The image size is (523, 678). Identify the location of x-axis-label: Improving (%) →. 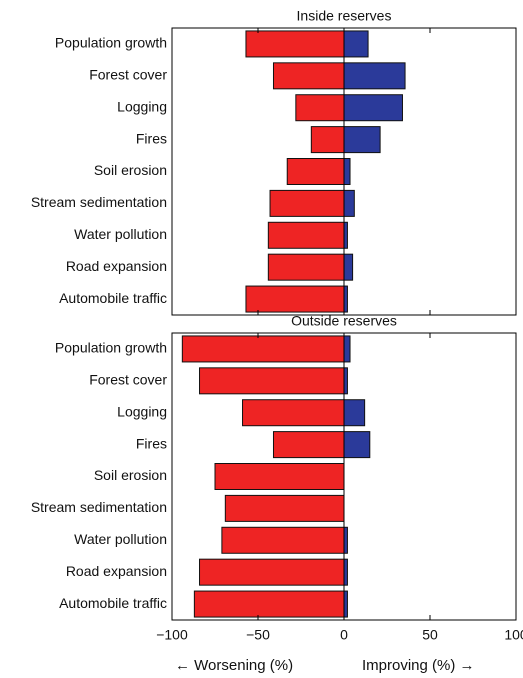
(418, 665).